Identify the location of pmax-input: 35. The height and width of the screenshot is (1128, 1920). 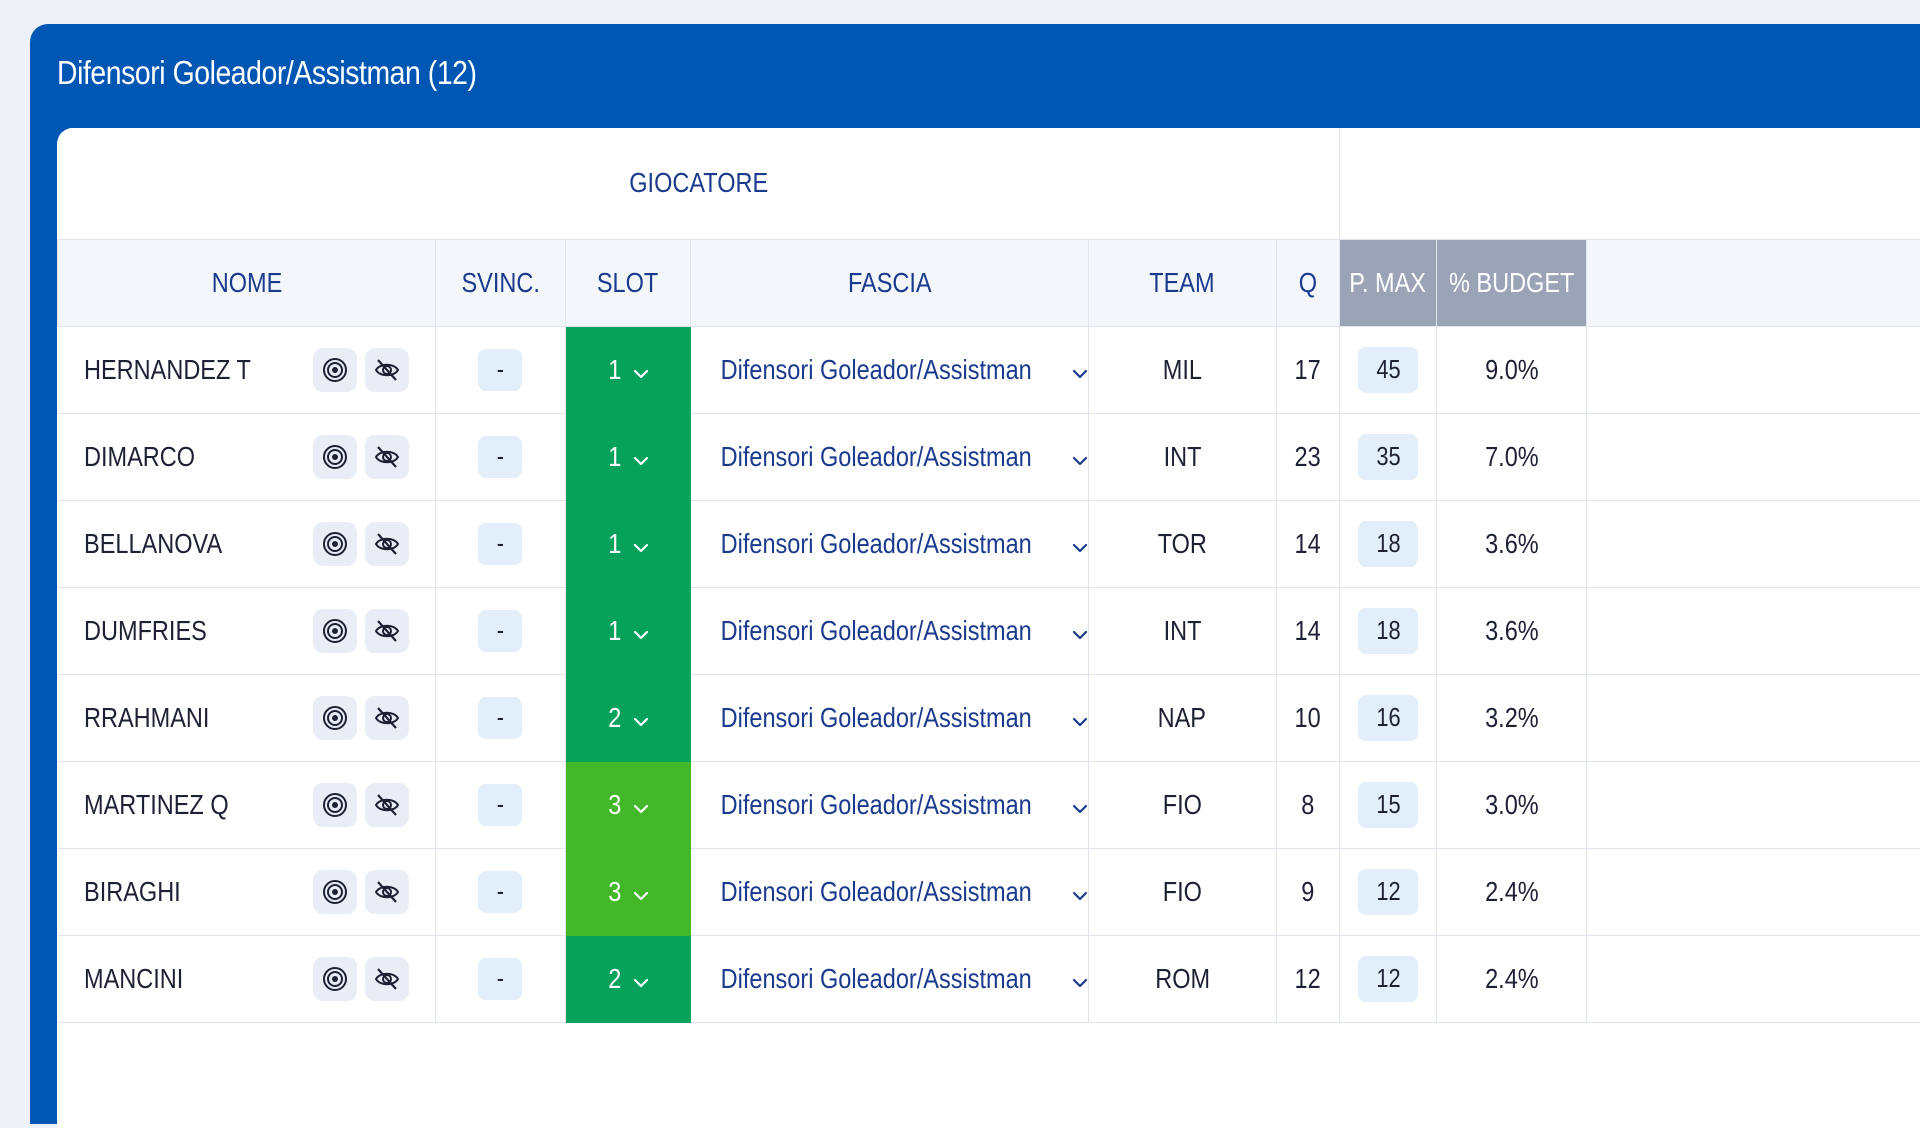
(1388, 457).